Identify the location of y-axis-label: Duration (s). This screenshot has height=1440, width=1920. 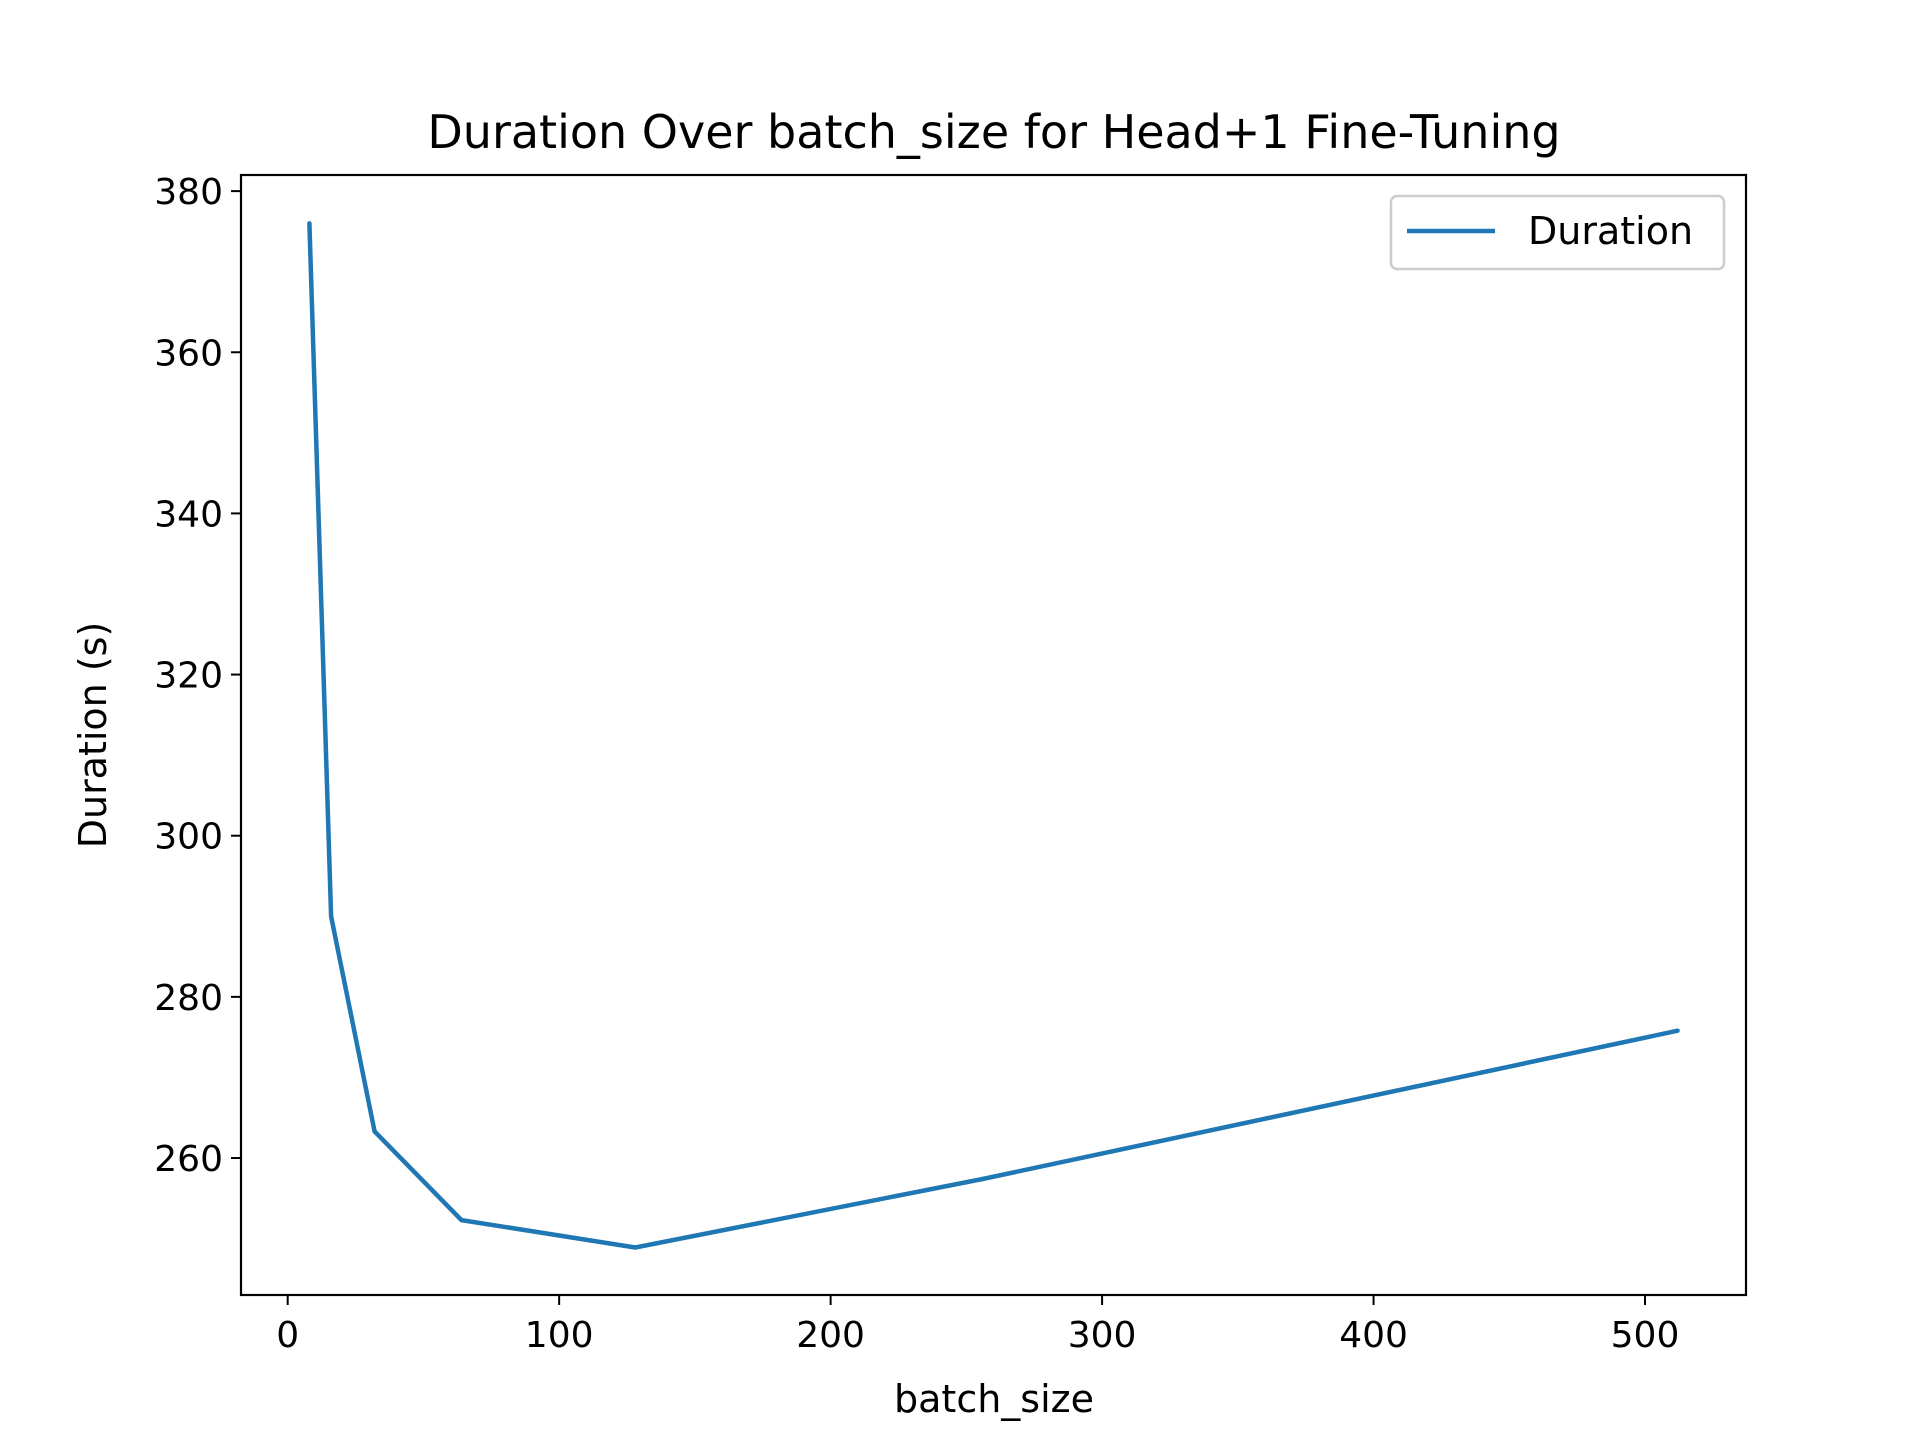
(93, 735).